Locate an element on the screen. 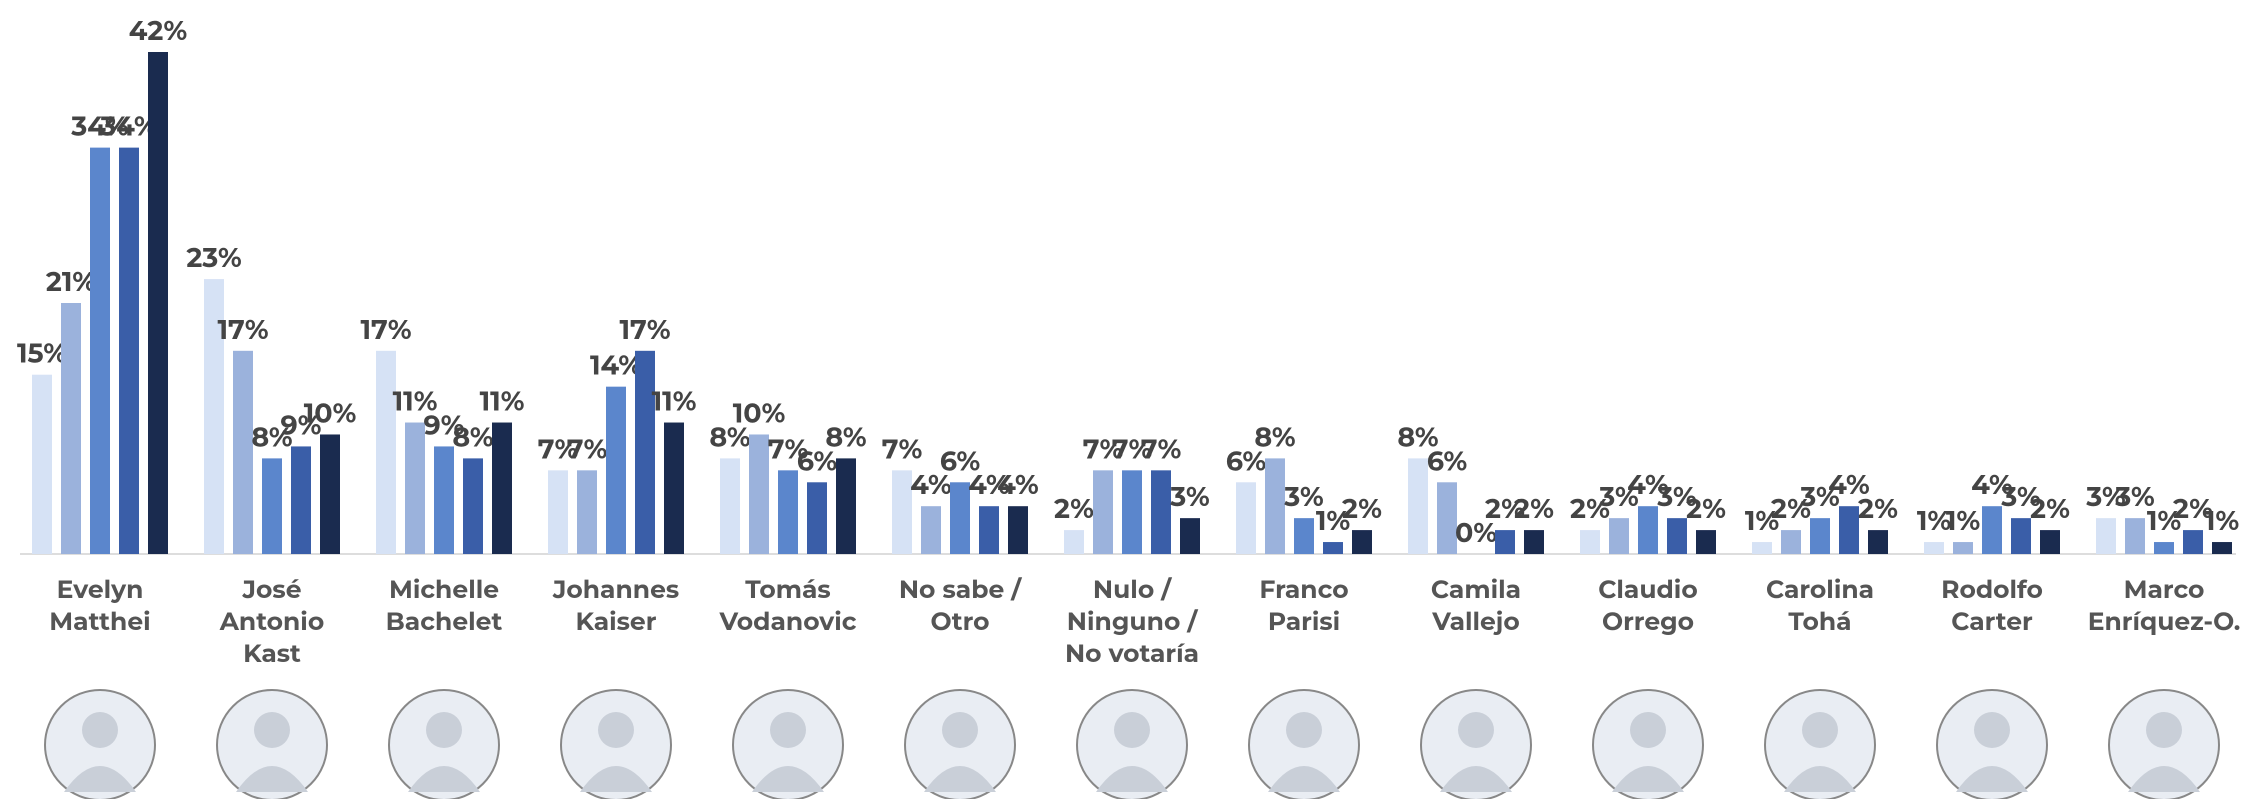  value-label: 14% is located at coordinates (616, 365).